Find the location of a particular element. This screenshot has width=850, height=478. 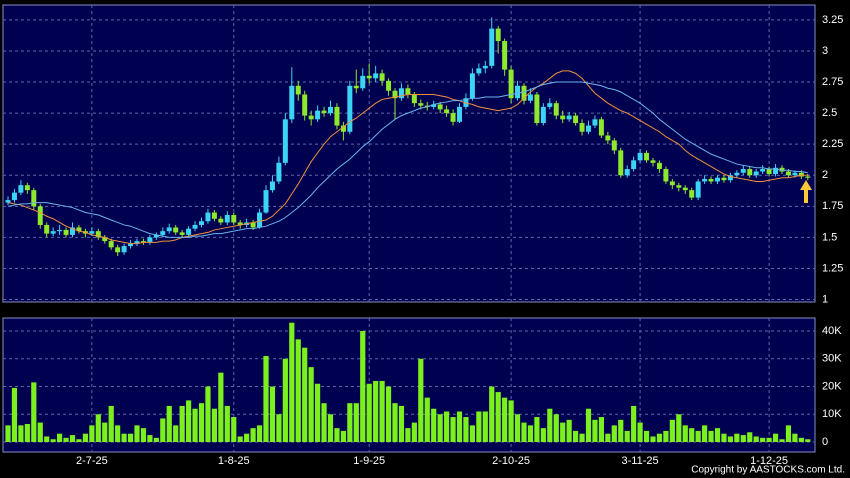

y-tick-label: 3.25 is located at coordinates (832, 20).